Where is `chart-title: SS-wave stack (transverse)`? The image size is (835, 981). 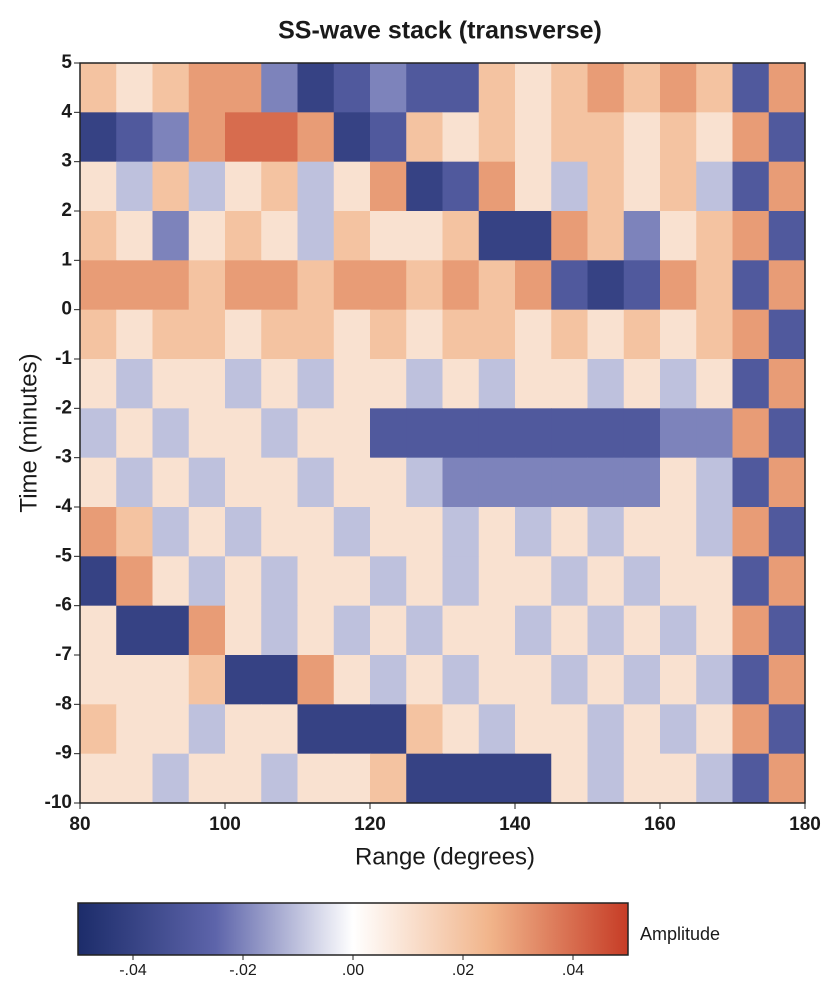
chart-title: SS-wave stack (transverse) is located at coordinates (440, 31).